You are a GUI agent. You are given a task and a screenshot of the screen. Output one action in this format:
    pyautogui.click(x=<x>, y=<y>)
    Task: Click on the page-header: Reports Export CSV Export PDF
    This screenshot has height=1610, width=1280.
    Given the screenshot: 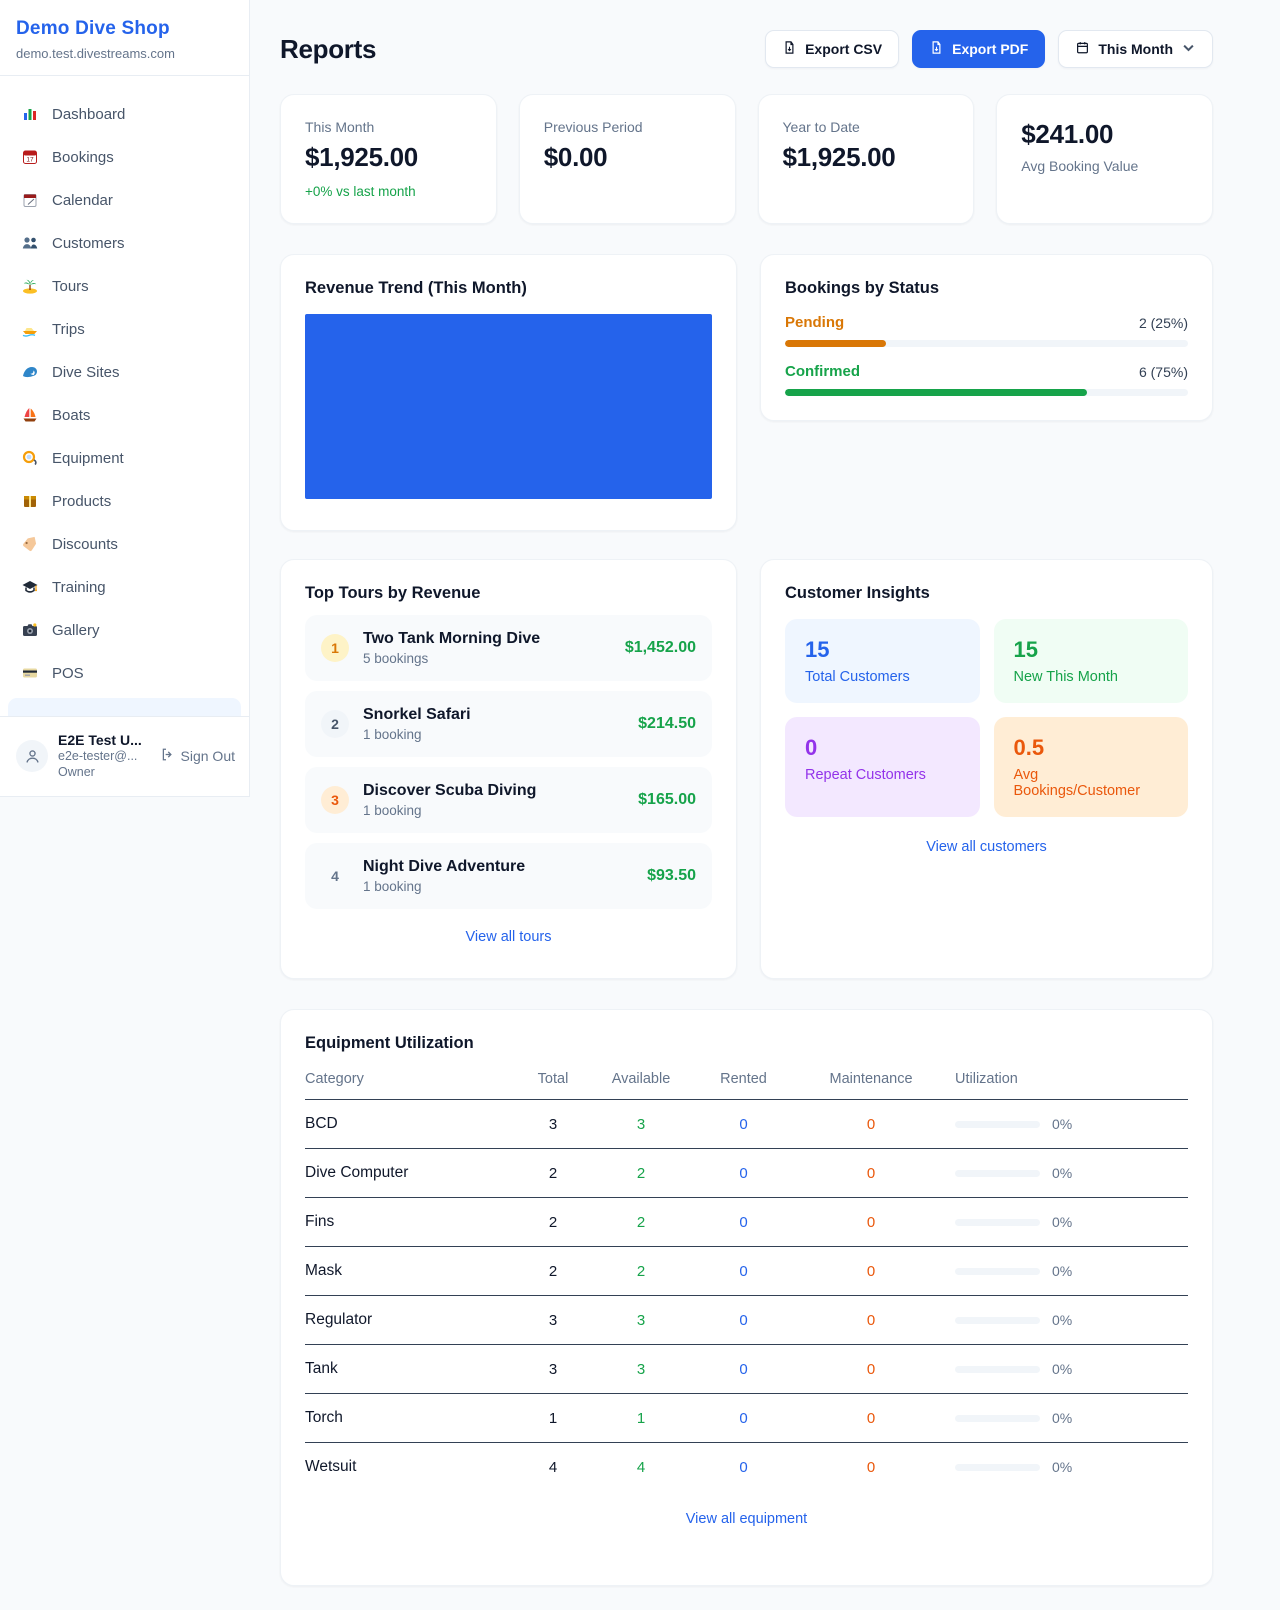 What is the action you would take?
    pyautogui.click(x=746, y=49)
    